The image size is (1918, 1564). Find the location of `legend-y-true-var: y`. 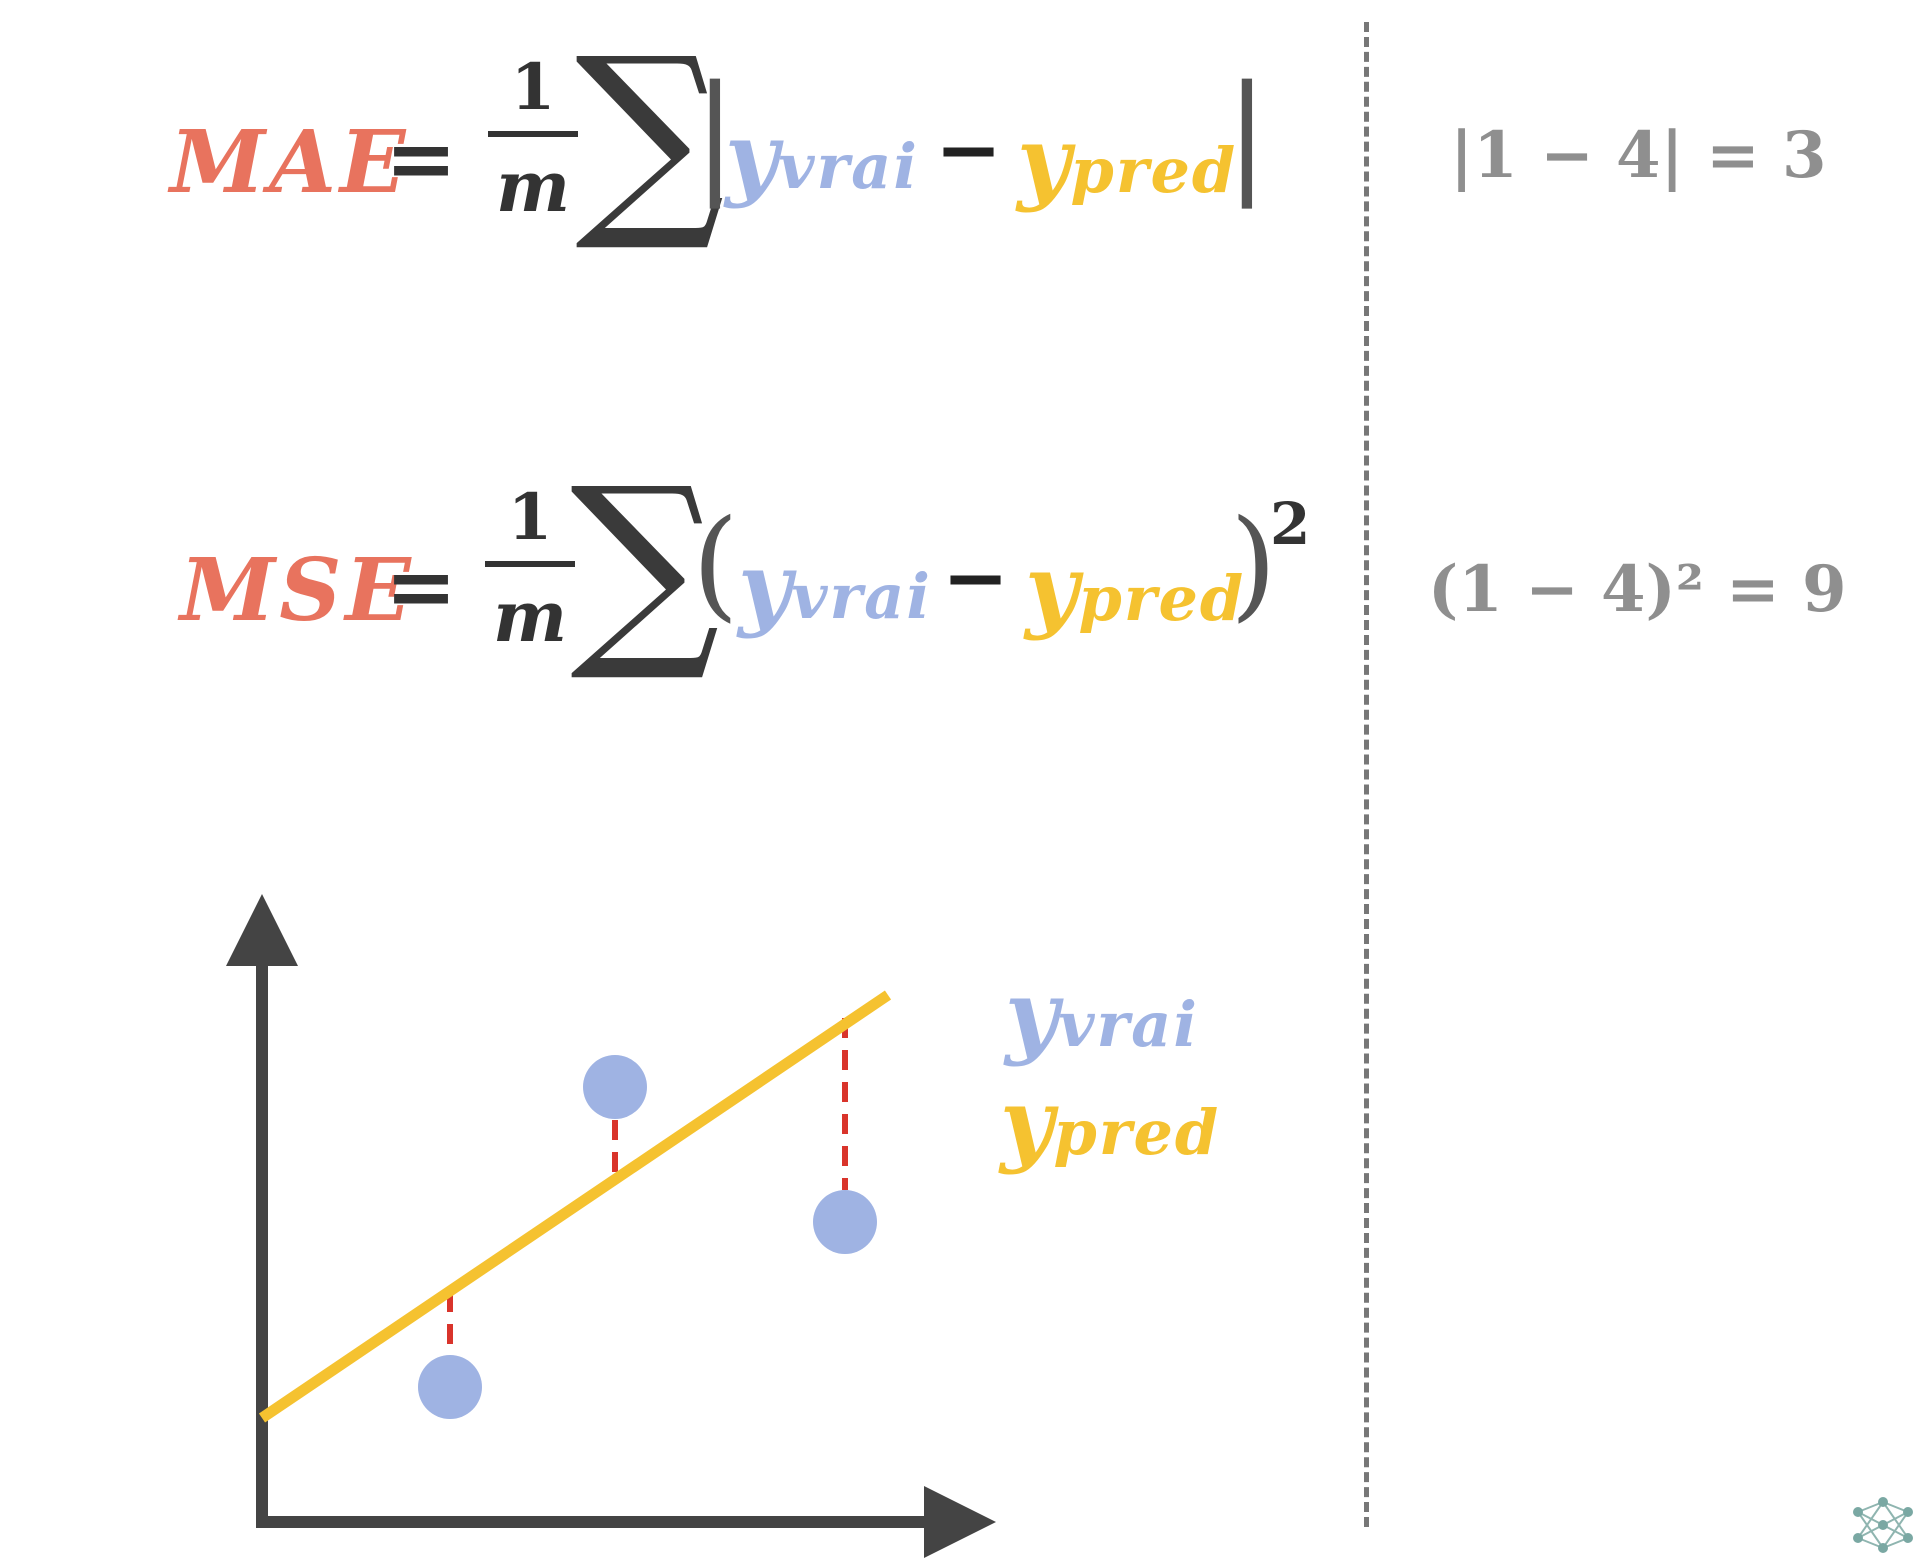

legend-y-true-var: y is located at coordinates (1031, 1014).